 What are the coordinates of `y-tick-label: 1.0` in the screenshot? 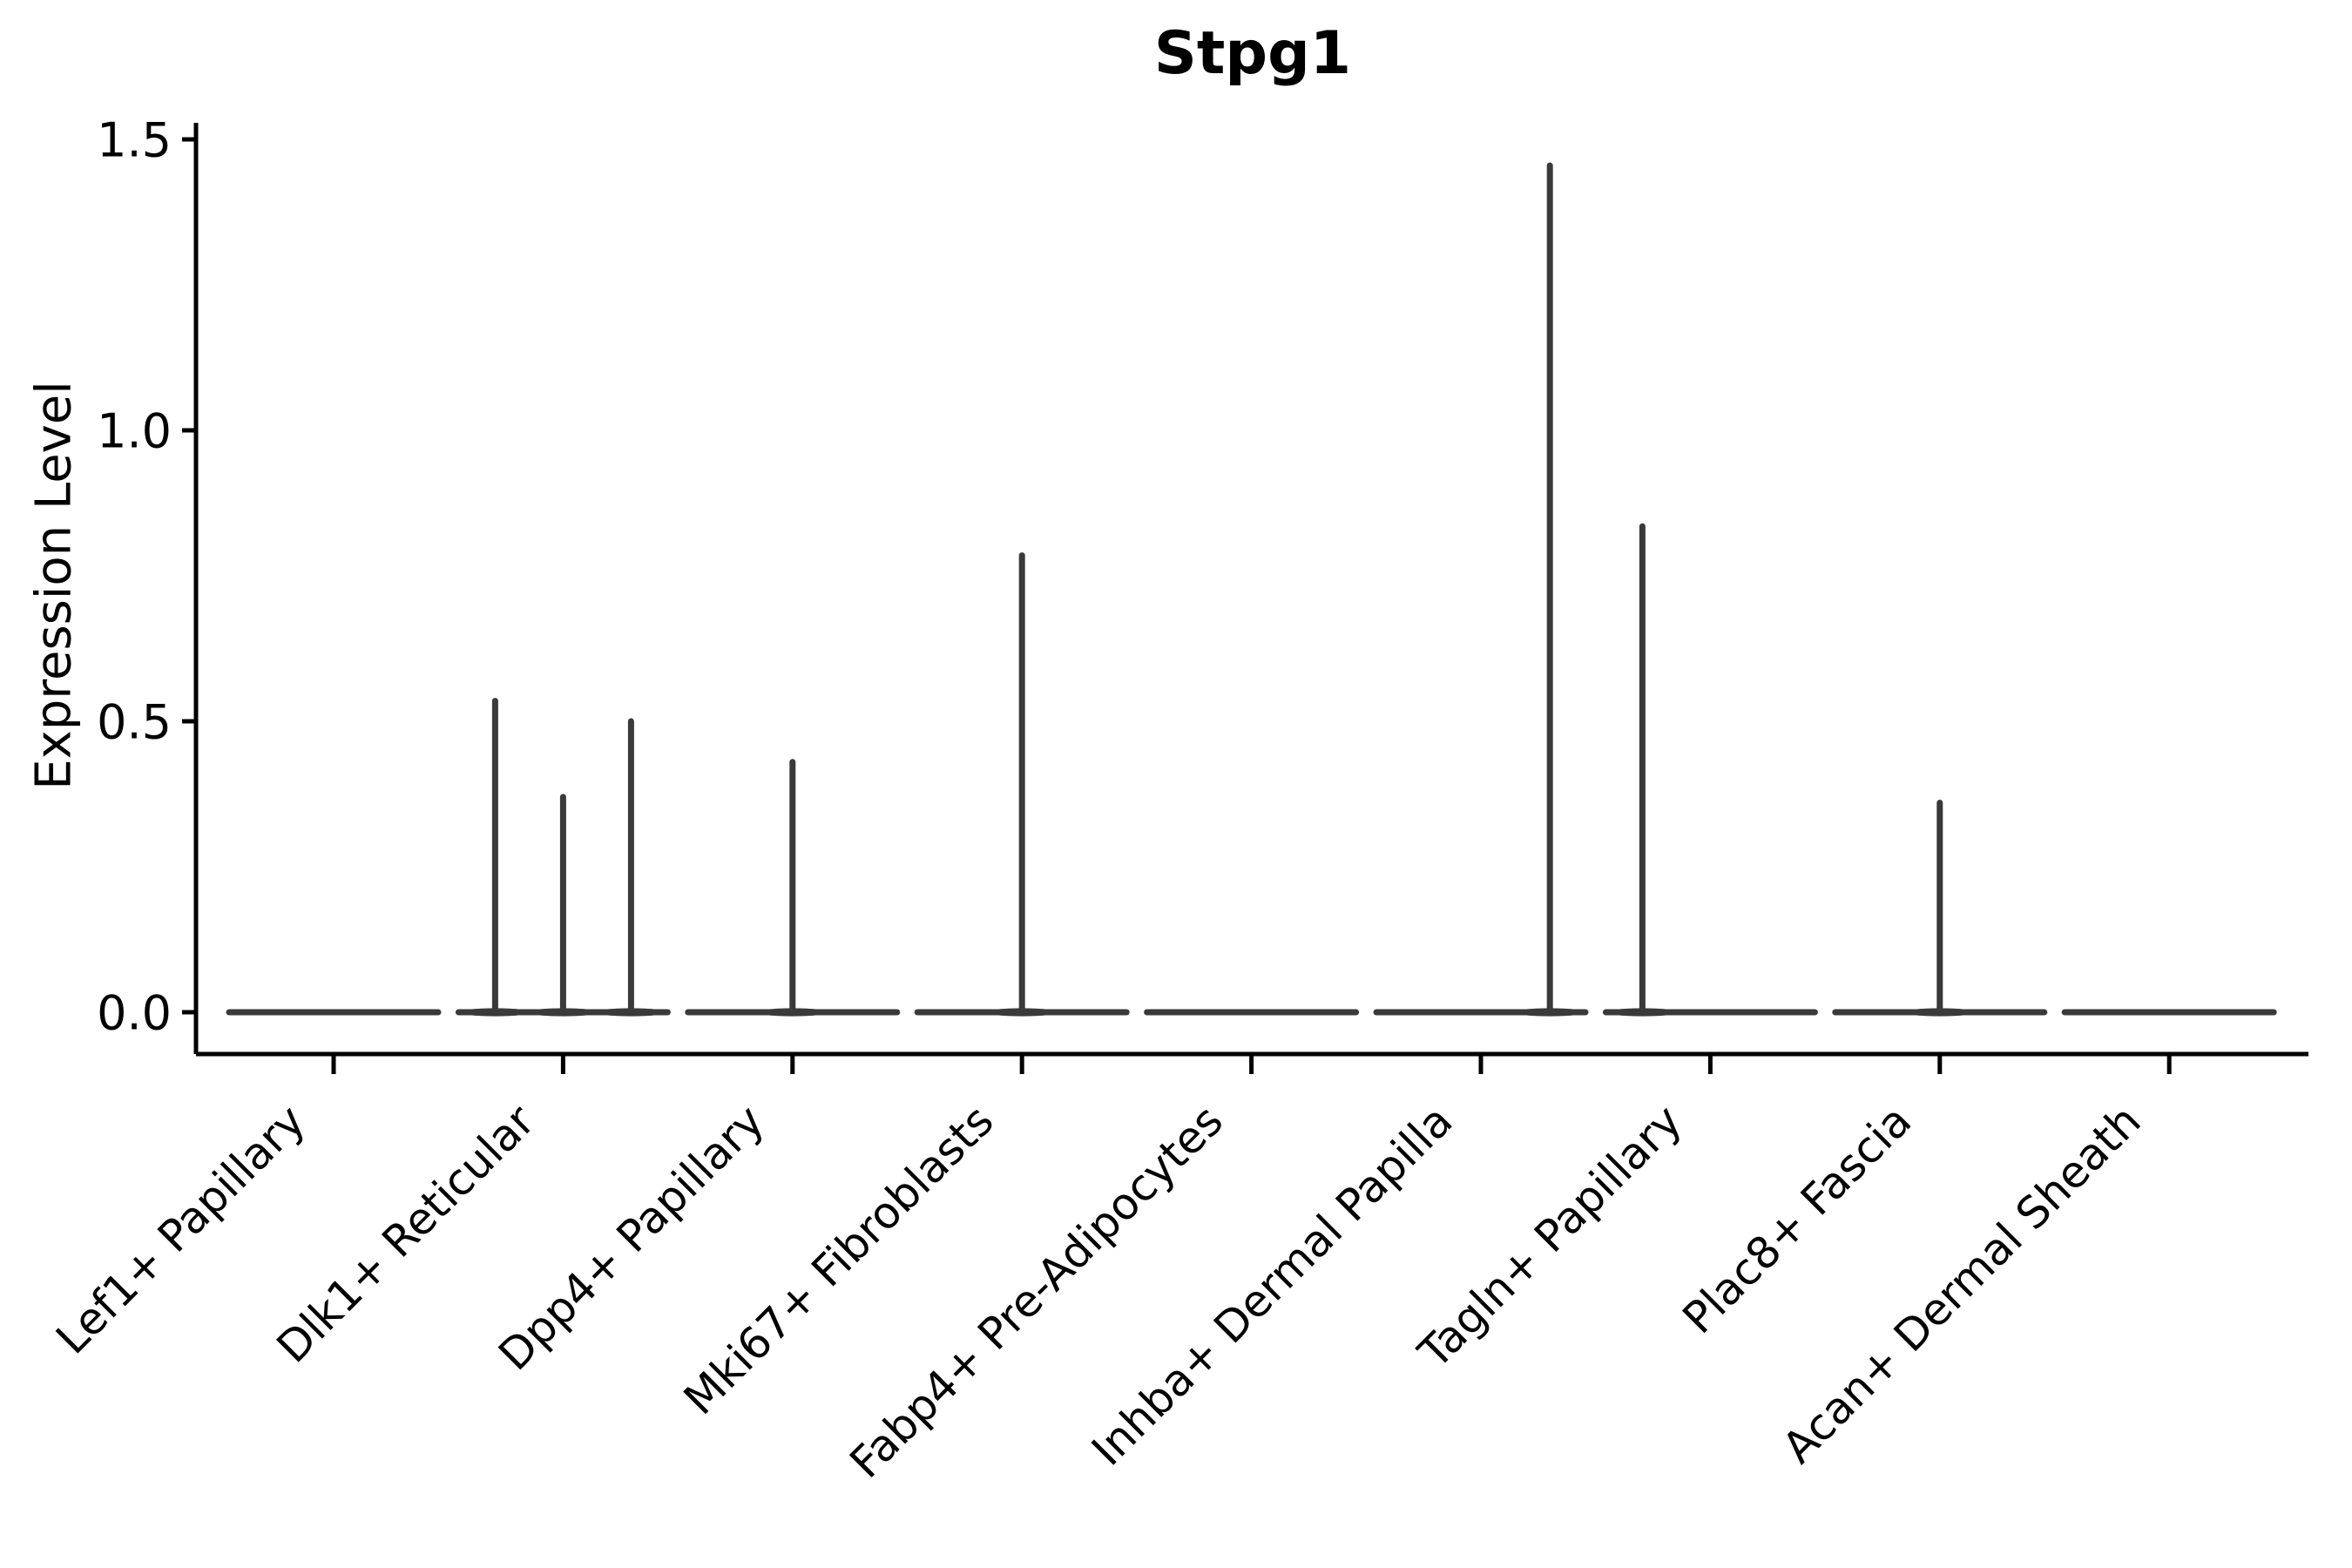 It's located at (134, 430).